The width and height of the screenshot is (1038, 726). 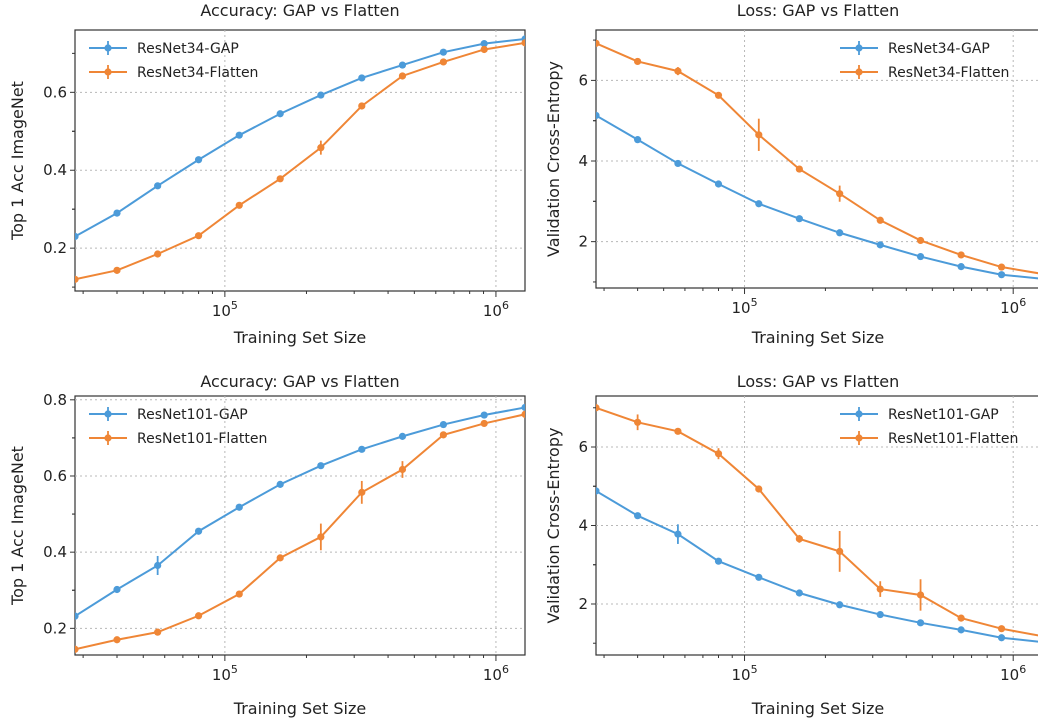 I want to click on y-tick-label: 0.8, so click(x=55, y=400).